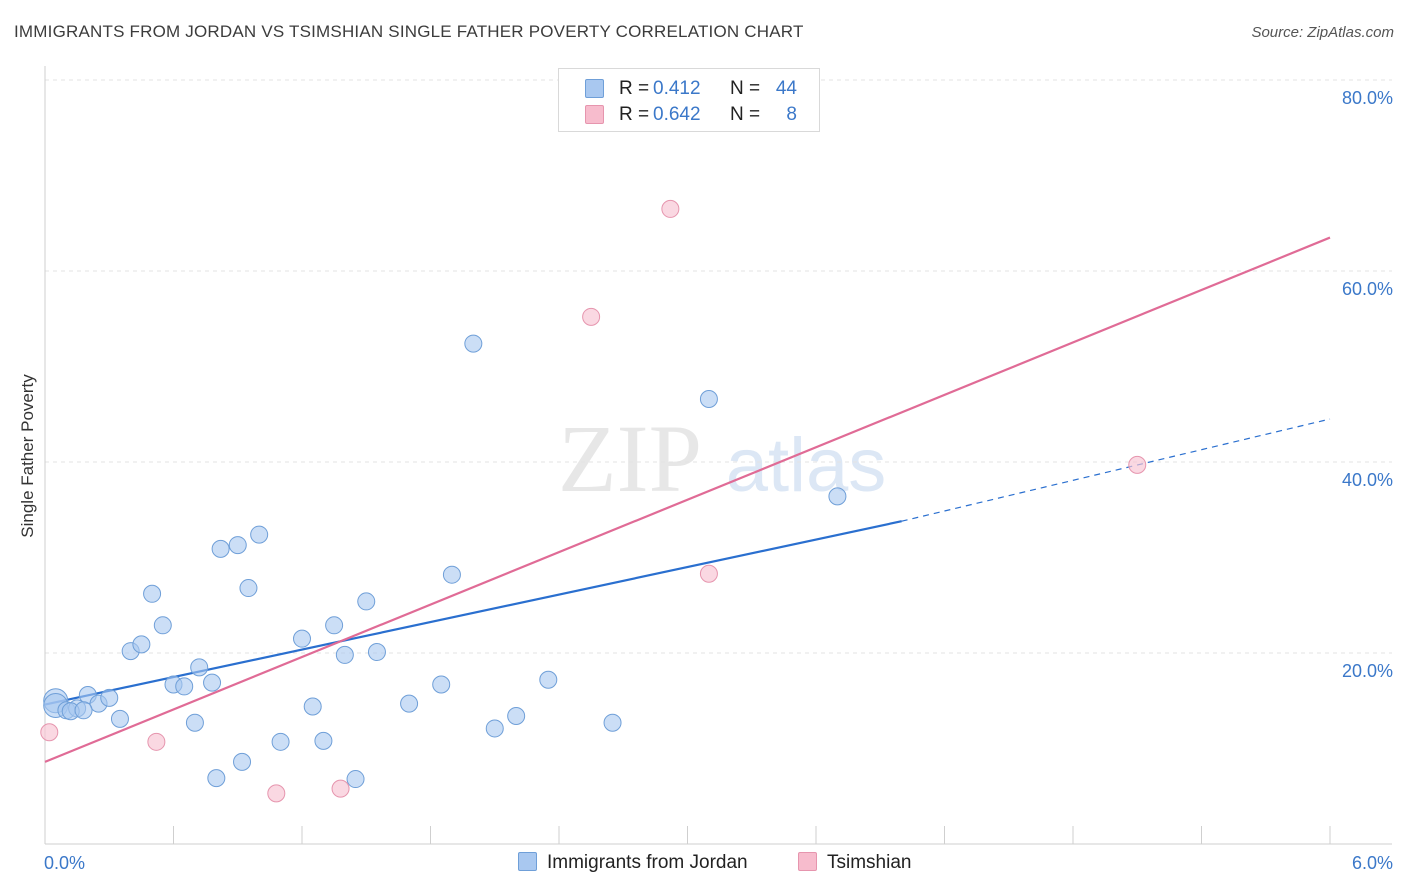  What do you see at coordinates (869, 862) in the screenshot?
I see `bottom-legend-label-tsimshian: Tsimshian` at bounding box center [869, 862].